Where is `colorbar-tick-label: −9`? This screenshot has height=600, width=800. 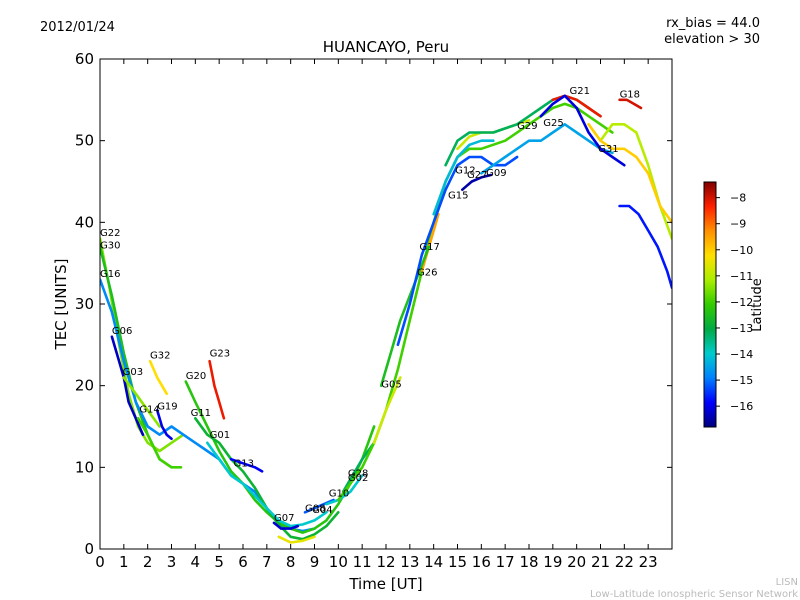 colorbar-tick-label: −9 is located at coordinates (738, 224).